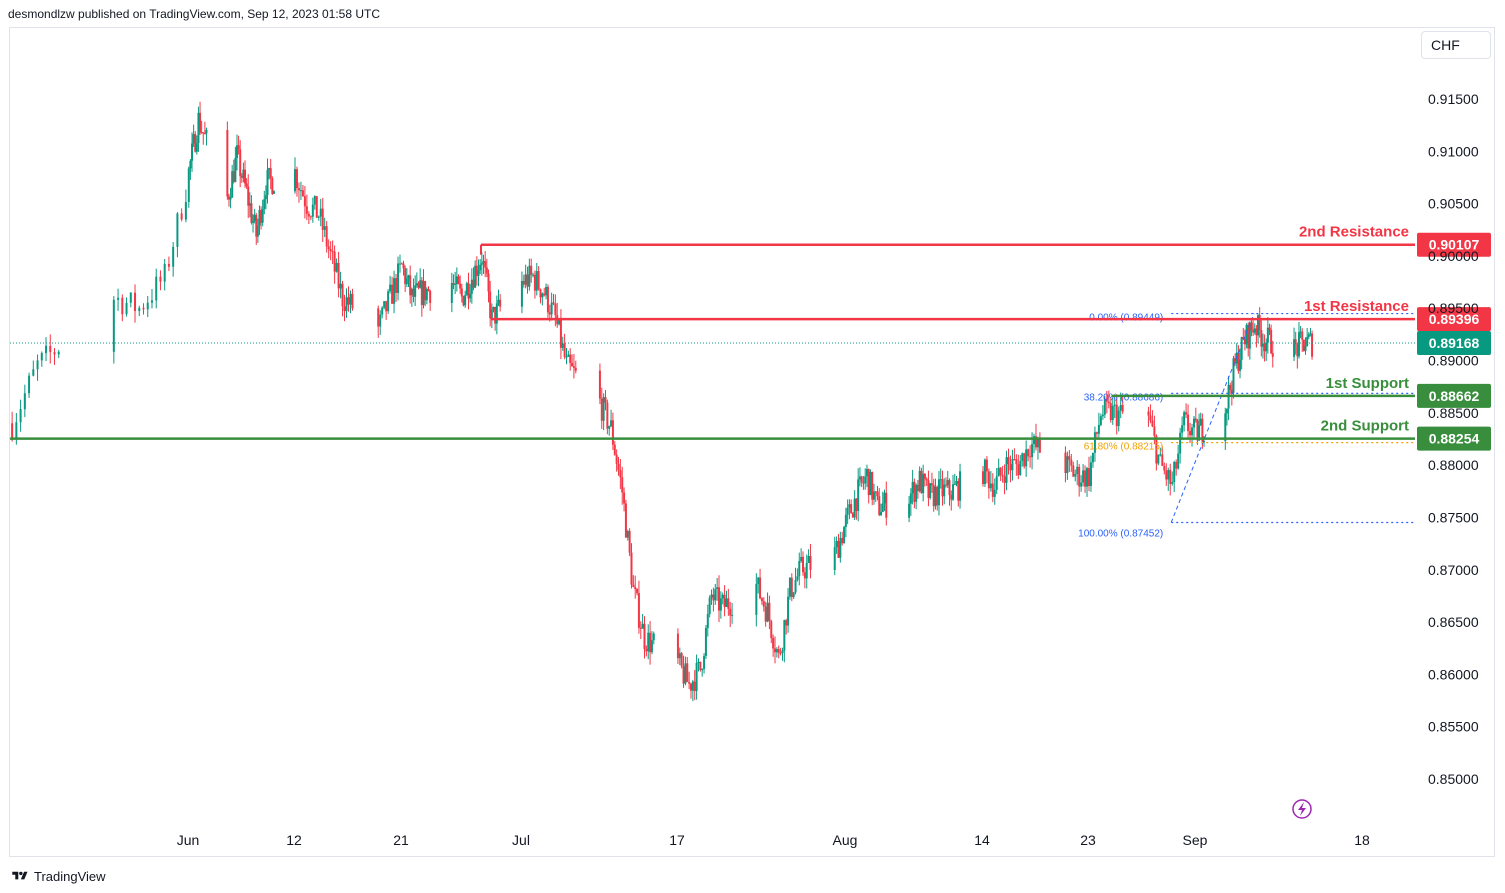  What do you see at coordinates (1453, 570) in the screenshot?
I see `price-tick-label: 0.87000` at bounding box center [1453, 570].